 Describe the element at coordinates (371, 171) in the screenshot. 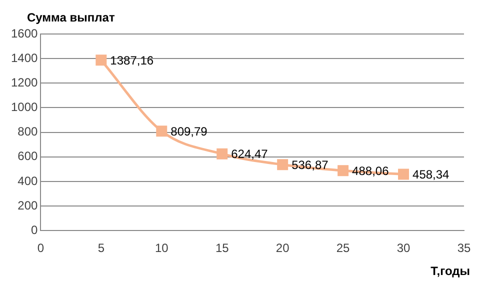

I see `data-label: 488,06` at that location.